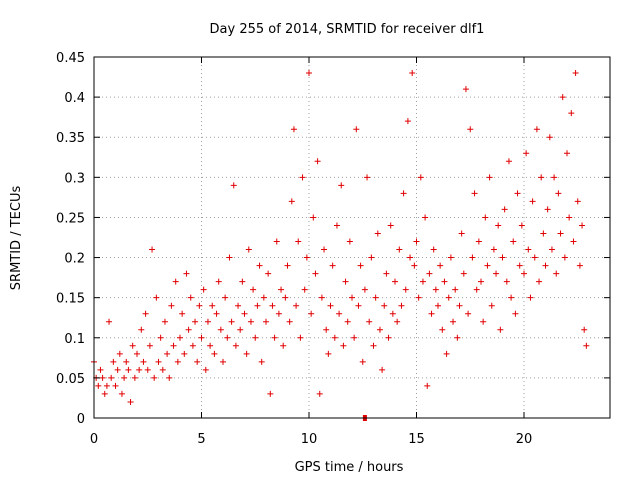  What do you see at coordinates (70, 379) in the screenshot?
I see `y-tick-label: 0.05` at bounding box center [70, 379].